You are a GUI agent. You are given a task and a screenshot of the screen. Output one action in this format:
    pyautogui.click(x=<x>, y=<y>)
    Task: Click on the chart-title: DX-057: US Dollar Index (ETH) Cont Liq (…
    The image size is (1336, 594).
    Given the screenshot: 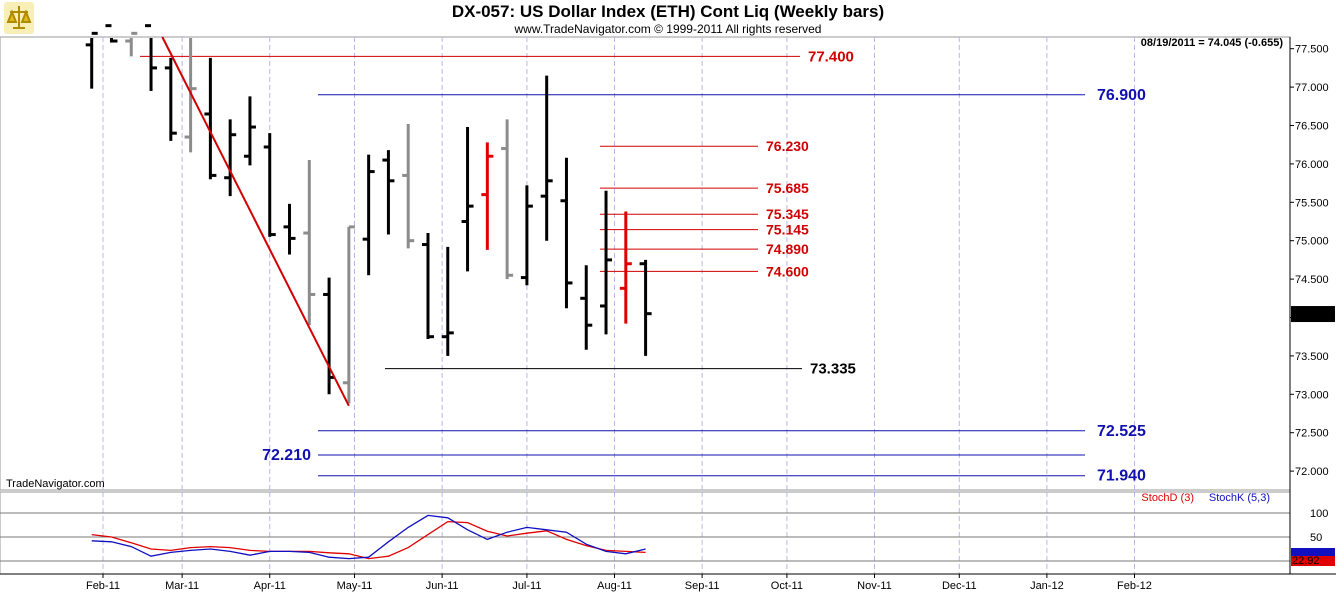 What is the action you would take?
    pyautogui.click(x=668, y=11)
    